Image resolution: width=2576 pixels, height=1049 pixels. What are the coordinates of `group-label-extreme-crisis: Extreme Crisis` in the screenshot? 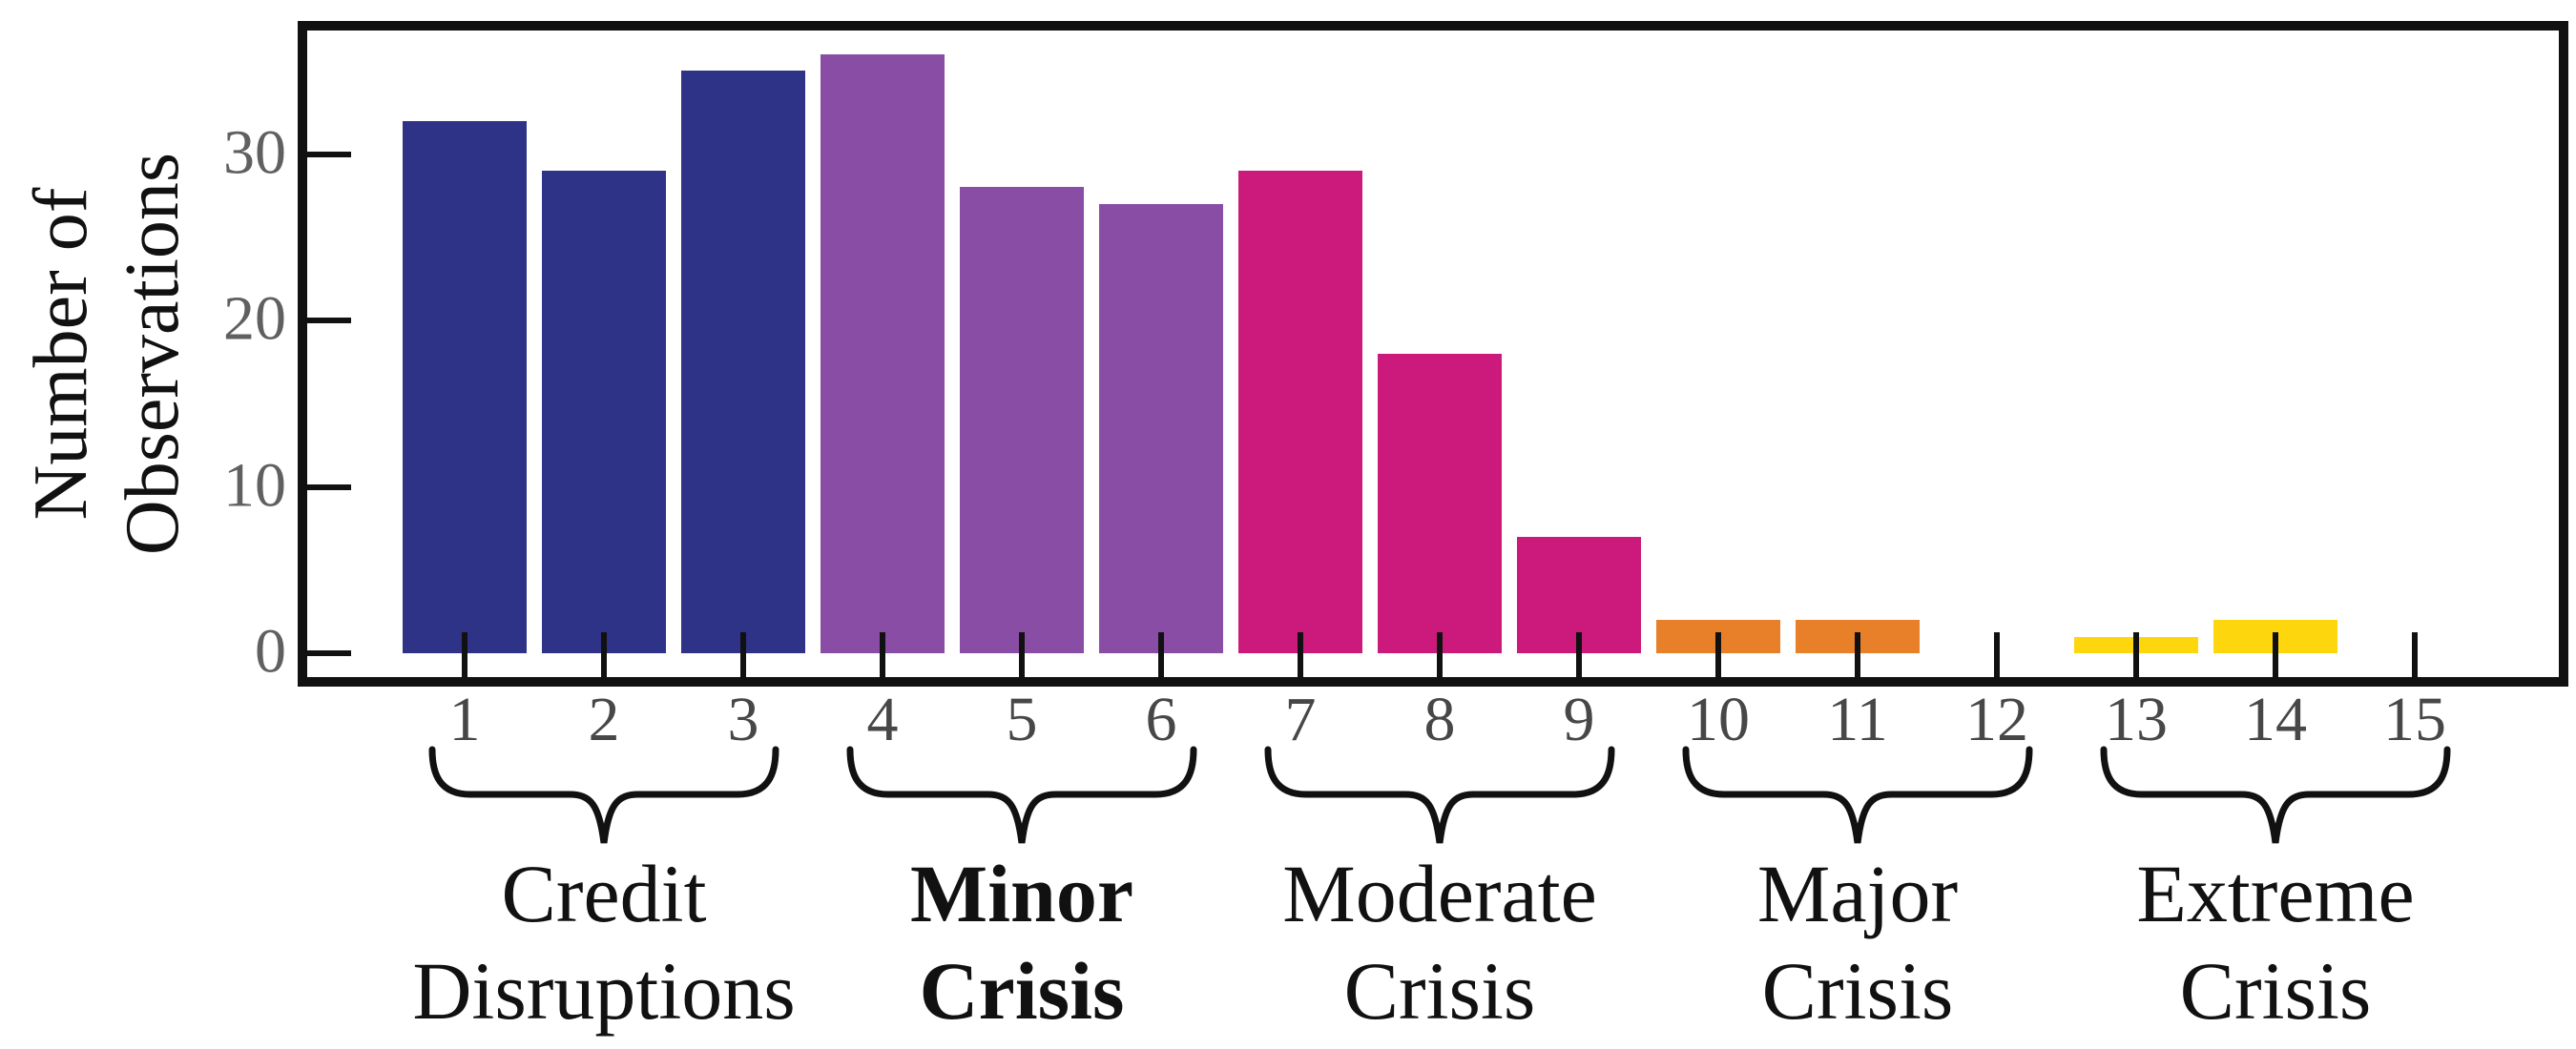 It's located at (2275, 942).